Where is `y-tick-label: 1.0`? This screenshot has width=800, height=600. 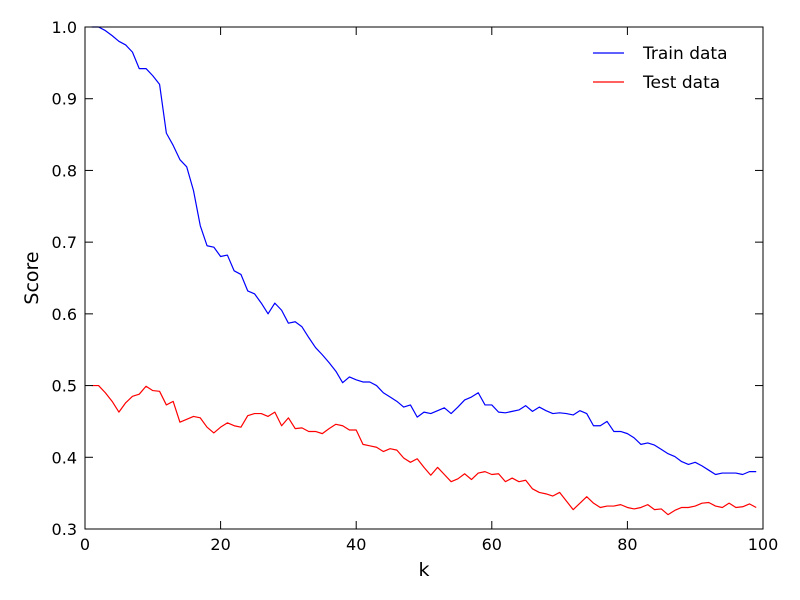
y-tick-label: 1.0 is located at coordinates (64, 27).